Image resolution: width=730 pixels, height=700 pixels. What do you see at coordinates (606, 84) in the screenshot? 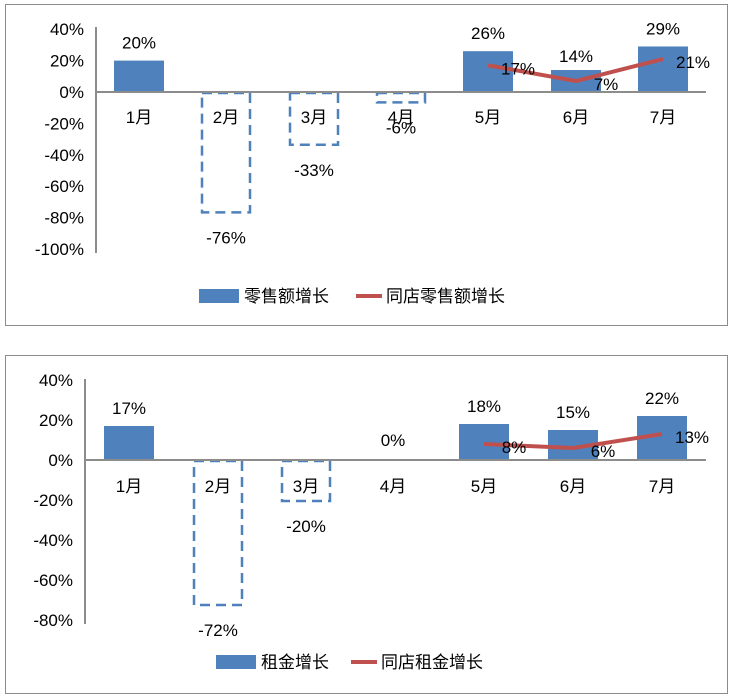
I see `line-value-label: 7%` at bounding box center [606, 84].